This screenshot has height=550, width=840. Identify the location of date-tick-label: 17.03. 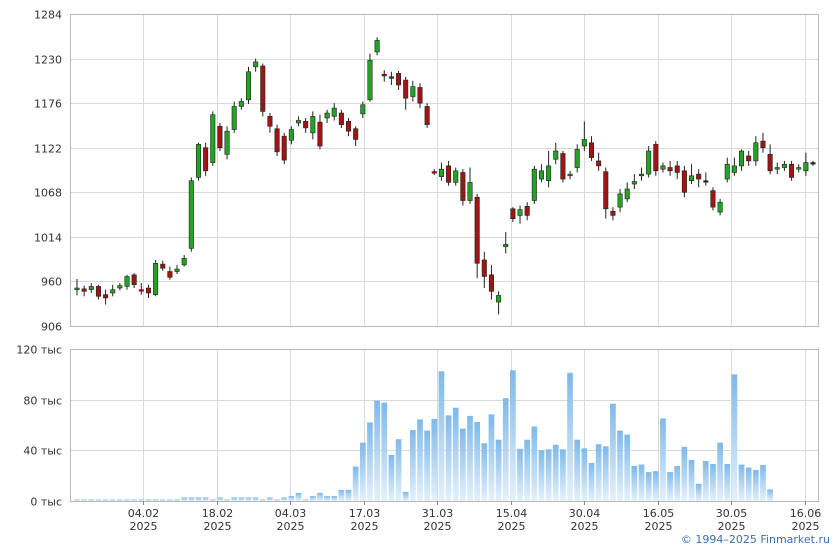
(365, 513).